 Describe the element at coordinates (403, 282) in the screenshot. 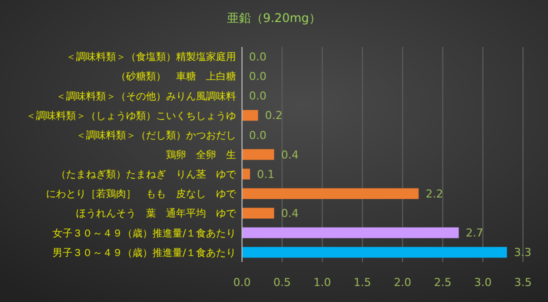

I see `x-tick-label: 2.0` at that location.